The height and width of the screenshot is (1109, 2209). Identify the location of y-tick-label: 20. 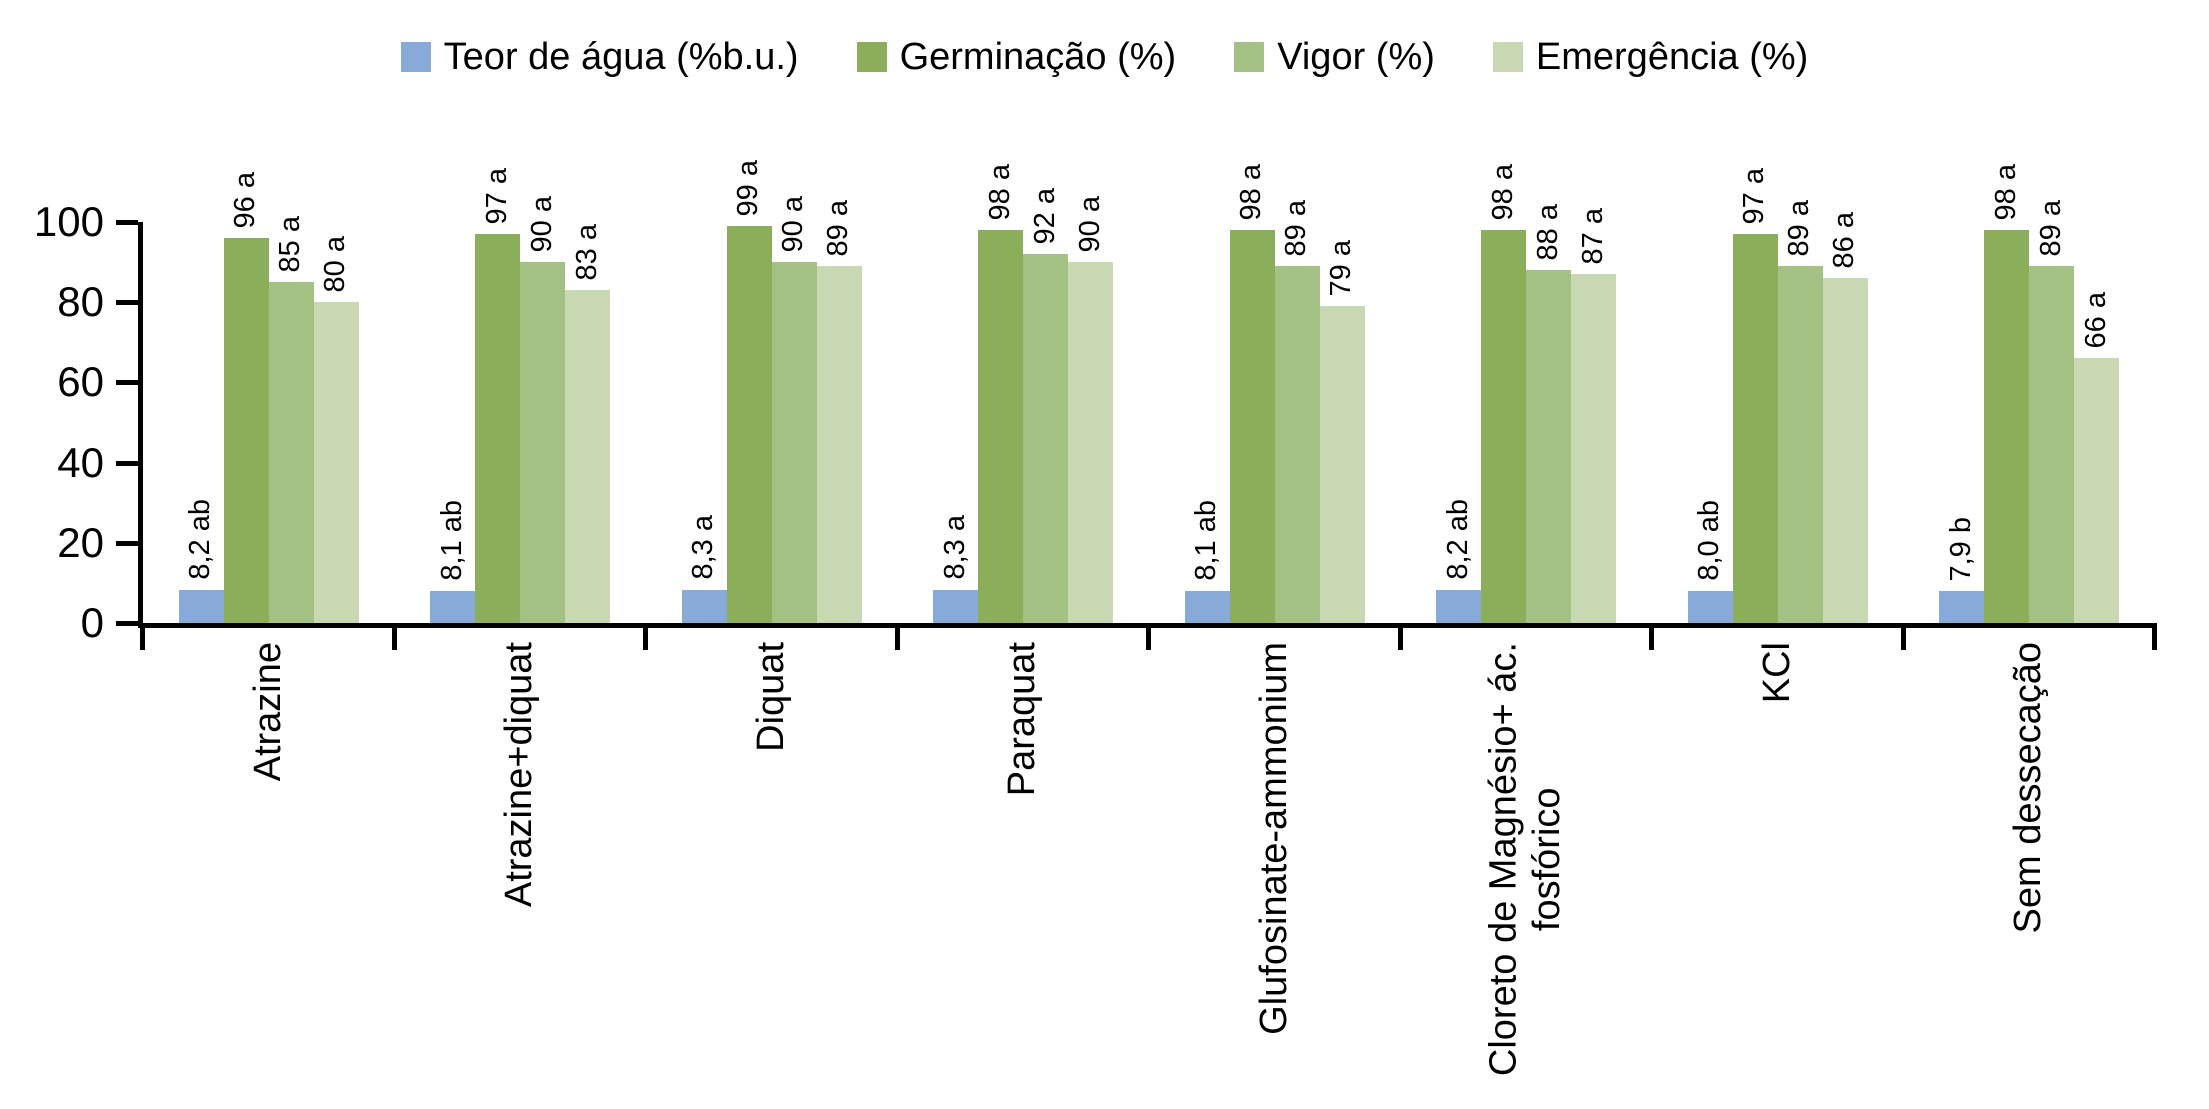
(80, 542).